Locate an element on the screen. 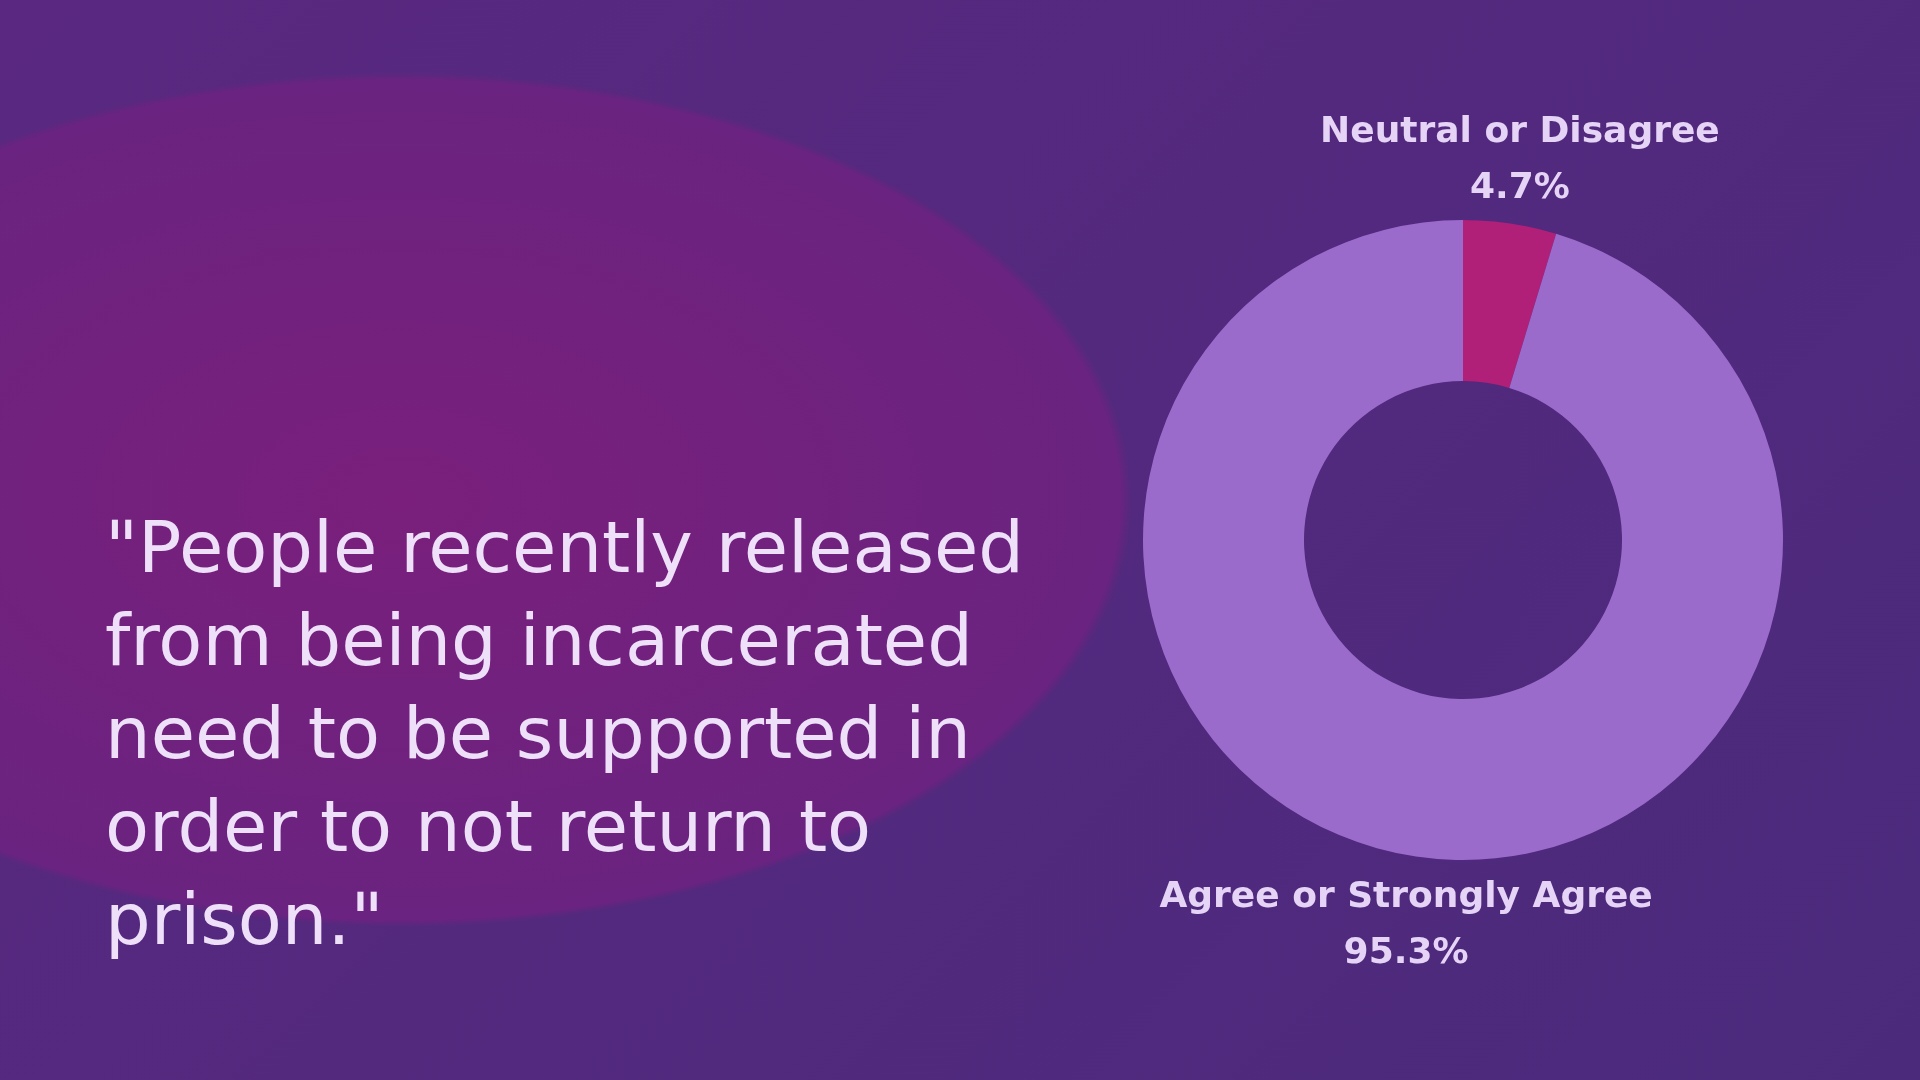  data-label: 95.3% is located at coordinates (1406, 951).